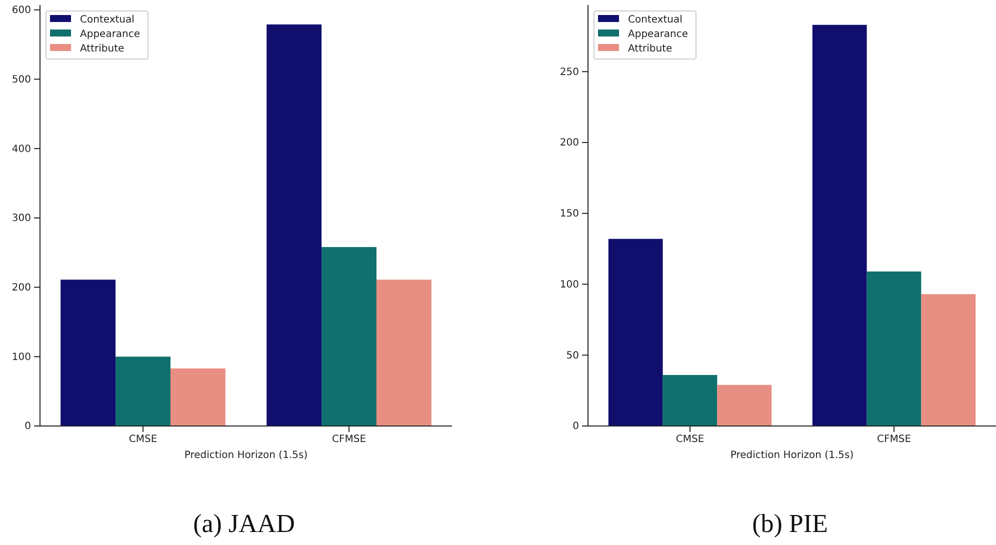  What do you see at coordinates (569, 72) in the screenshot?
I see `y-tick-label: 250` at bounding box center [569, 72].